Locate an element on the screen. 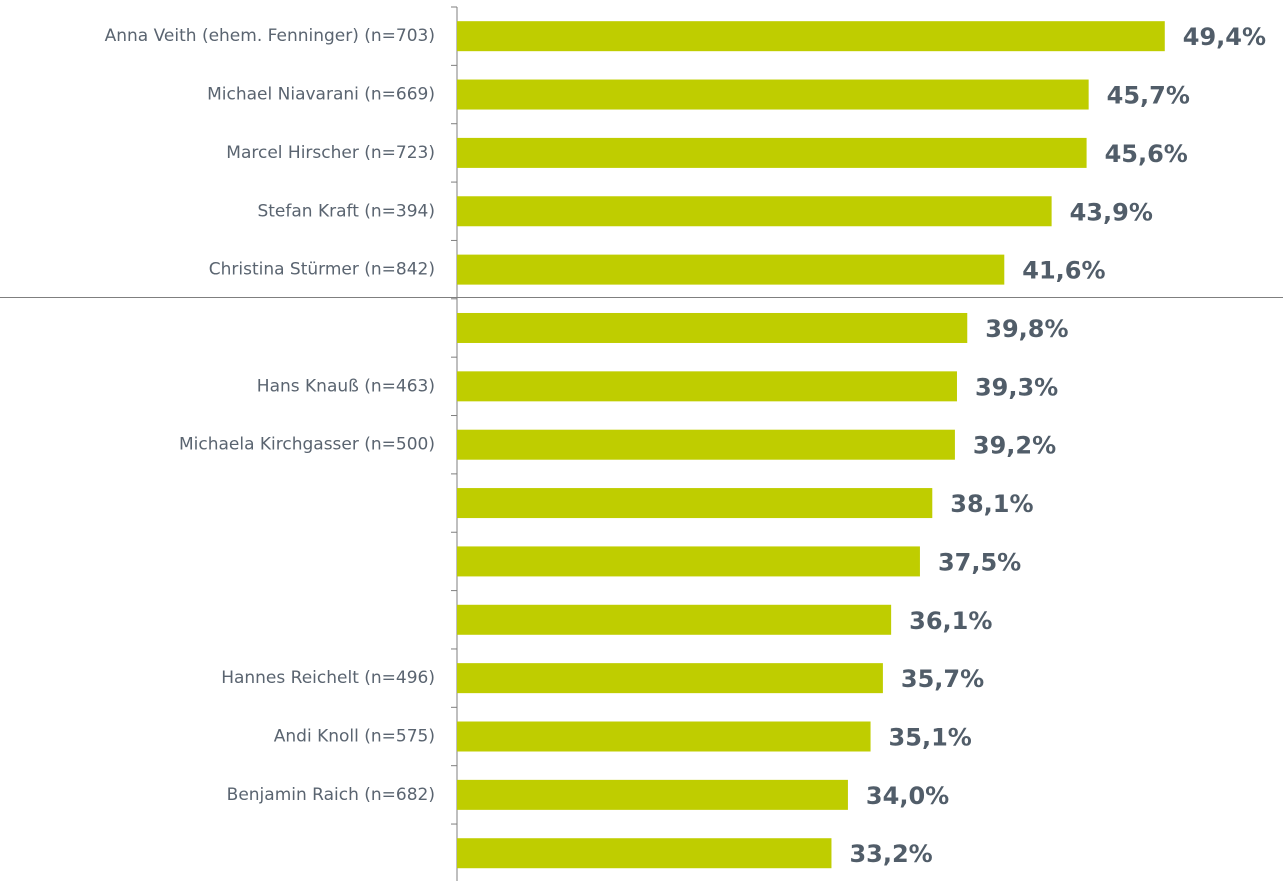 The height and width of the screenshot is (881, 1283). category-label: Stefan Kraft (n=394) is located at coordinates (346, 211).